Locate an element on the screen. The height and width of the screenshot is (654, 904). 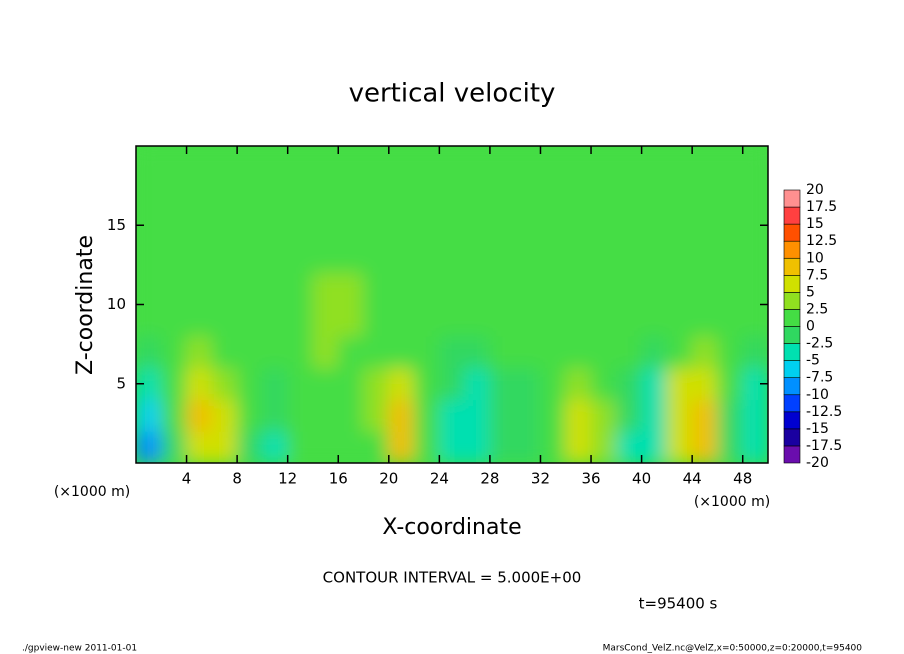
chart-title: vertical velocity is located at coordinates (452, 94).